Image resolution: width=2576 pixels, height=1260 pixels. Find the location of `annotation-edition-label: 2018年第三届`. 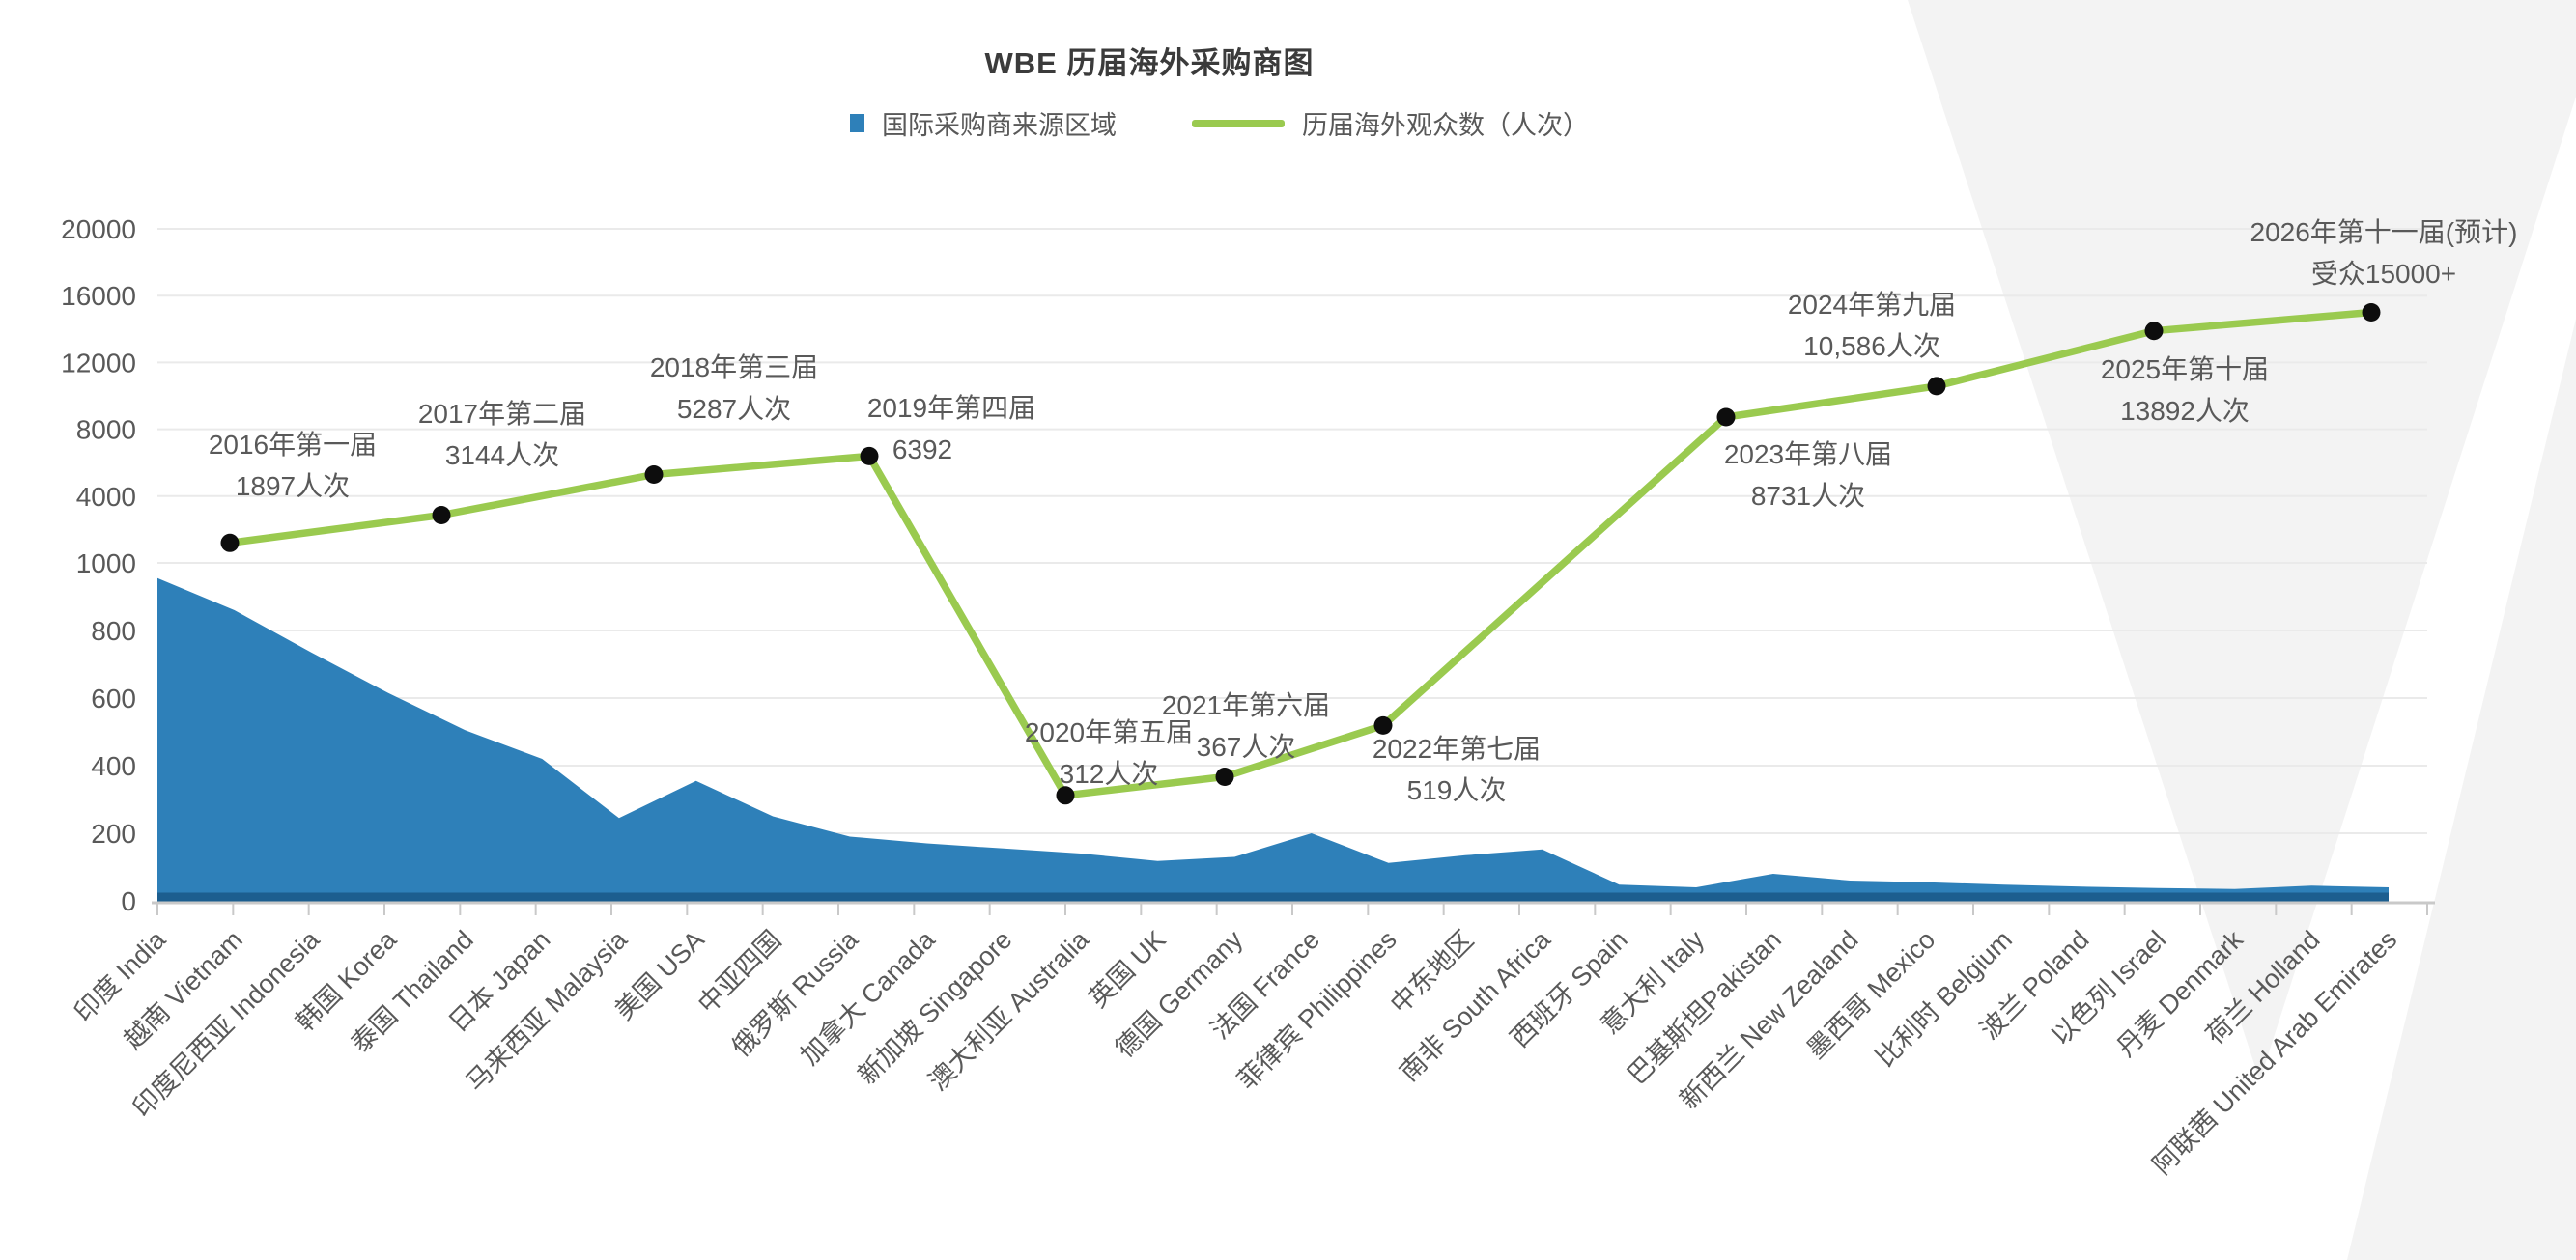

annotation-edition-label: 2018年第三届 is located at coordinates (734, 367).